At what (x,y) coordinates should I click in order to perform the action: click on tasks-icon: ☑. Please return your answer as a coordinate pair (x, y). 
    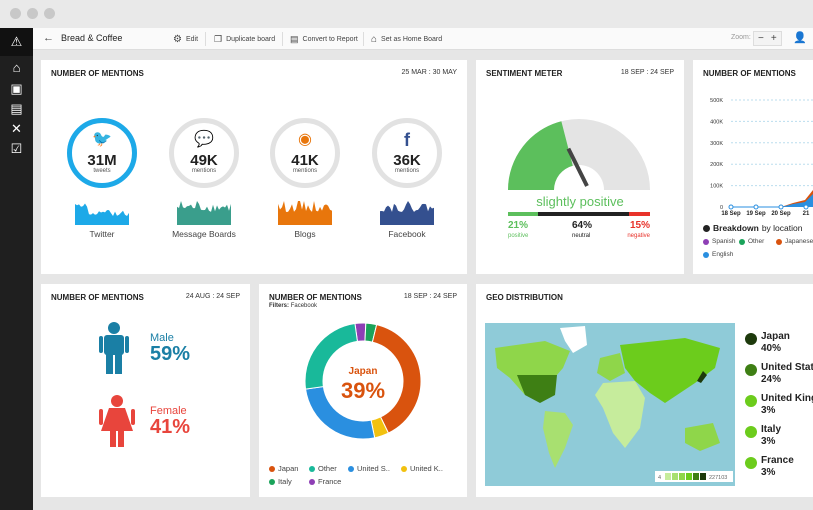
    Looking at the image, I should click on (16, 148).